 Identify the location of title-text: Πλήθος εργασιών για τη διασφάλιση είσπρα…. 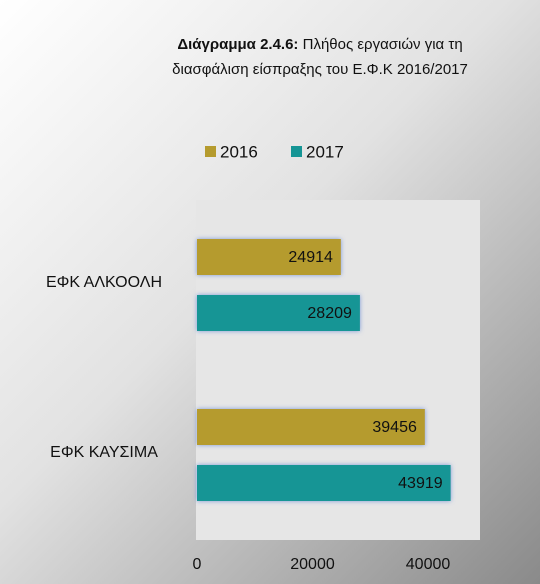
(320, 57).